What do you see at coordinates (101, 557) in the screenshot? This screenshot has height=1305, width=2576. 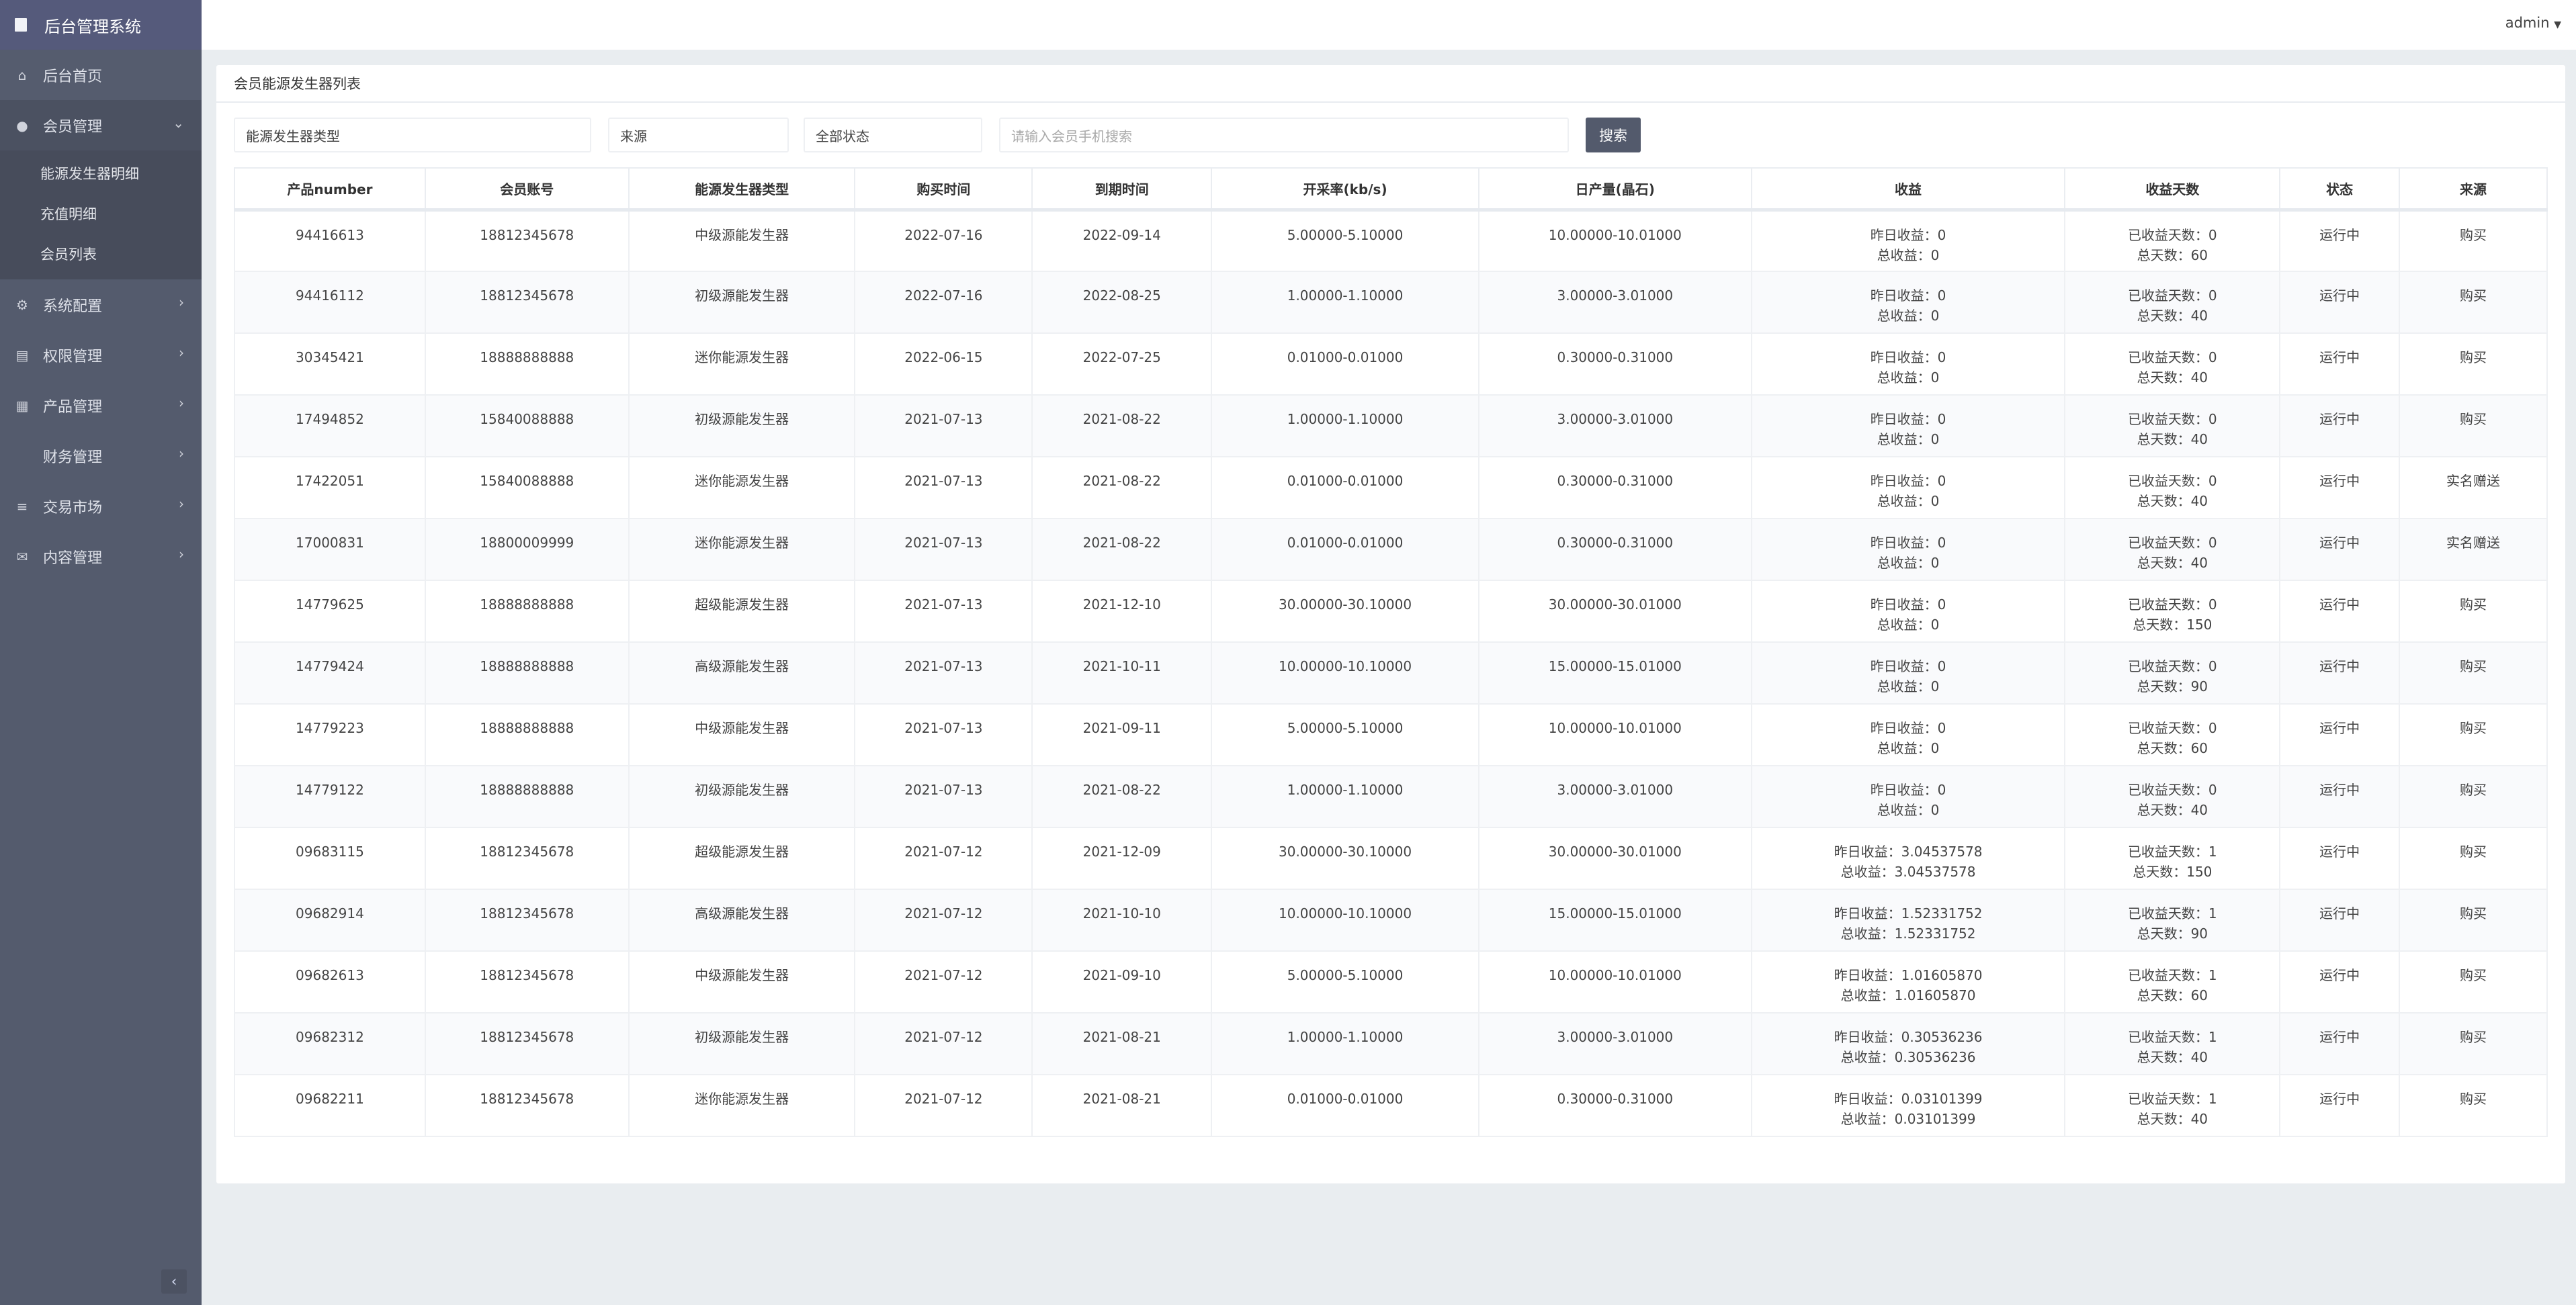 I see `sidebar-item: ✉ 内容管理 ›` at bounding box center [101, 557].